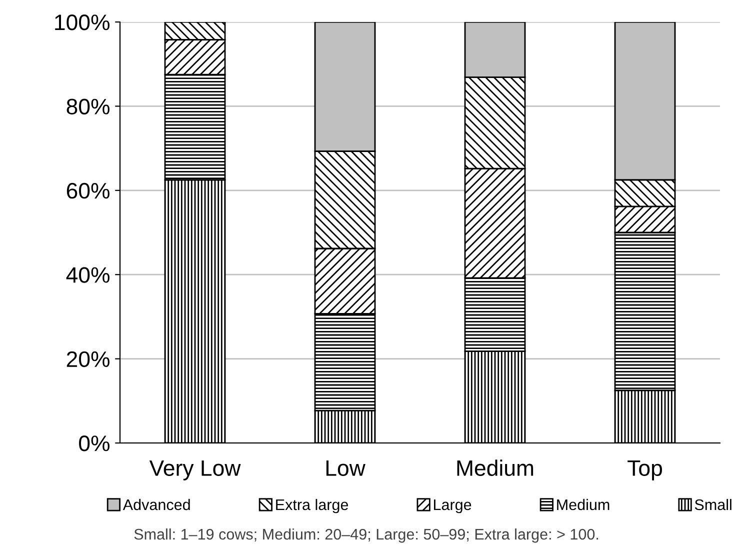 The height and width of the screenshot is (555, 733). I want to click on y-tick-label: 40%, so click(88, 275).